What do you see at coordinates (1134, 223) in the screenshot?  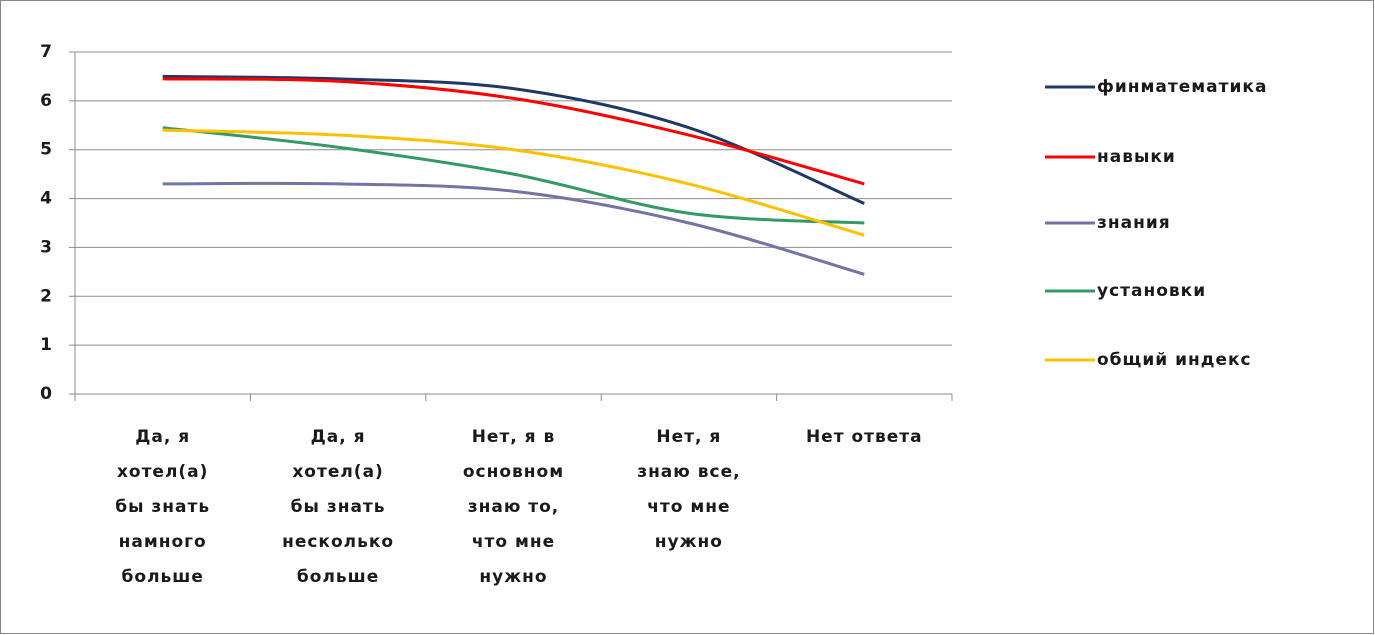 I see `legend-label: знания` at bounding box center [1134, 223].